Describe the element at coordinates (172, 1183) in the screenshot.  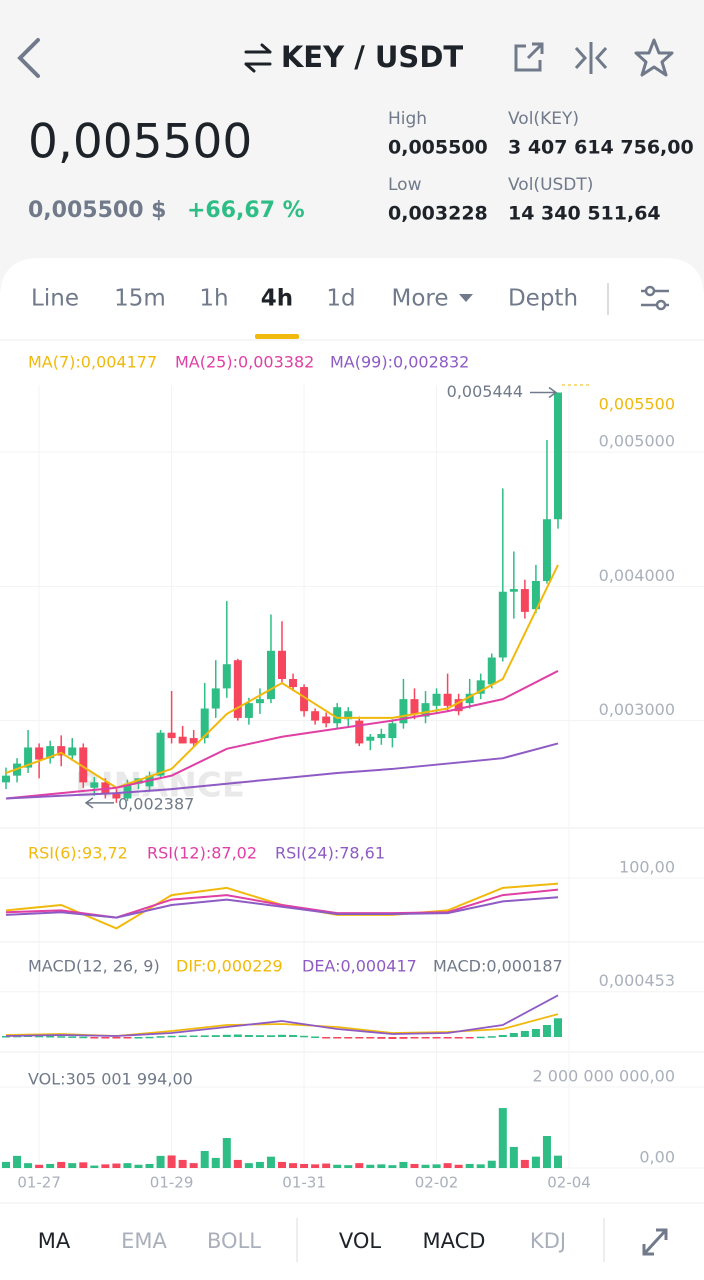
I see `x-tick-label: 01-29` at that location.